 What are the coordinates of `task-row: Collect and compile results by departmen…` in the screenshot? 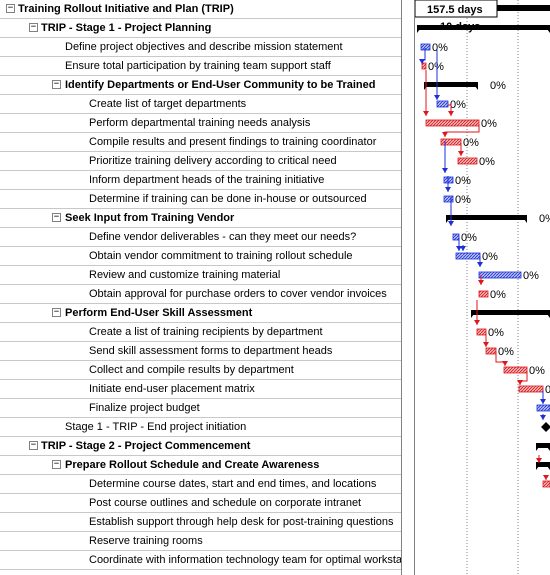 It's located at (200, 370).